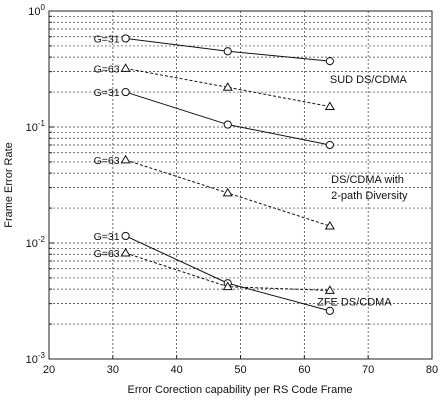 The height and width of the screenshot is (400, 442). Describe the element at coordinates (367, 180) in the screenshot. I see `group-annotation: DS/CDMA with` at that location.